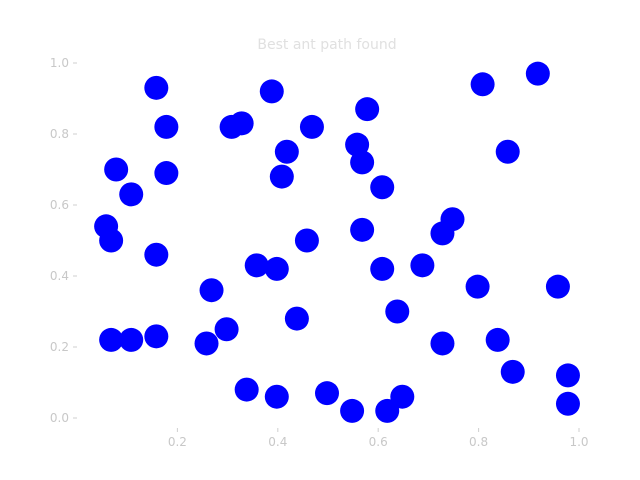  What do you see at coordinates (59, 347) in the screenshot?
I see `y-tick-label: 0.2` at bounding box center [59, 347].